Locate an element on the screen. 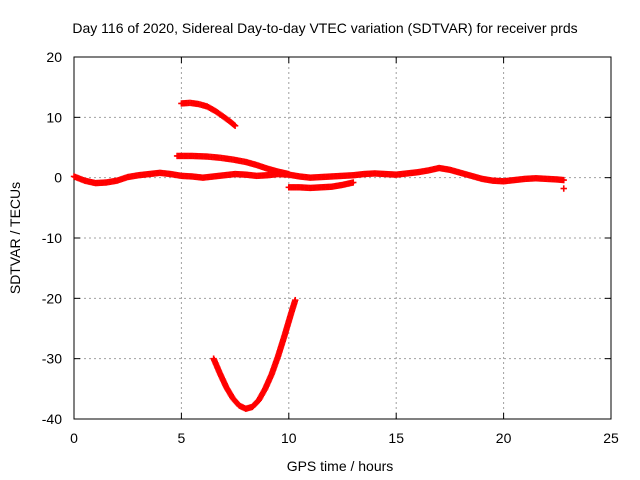 The height and width of the screenshot is (480, 640). x-tick-label: 20 is located at coordinates (504, 438).